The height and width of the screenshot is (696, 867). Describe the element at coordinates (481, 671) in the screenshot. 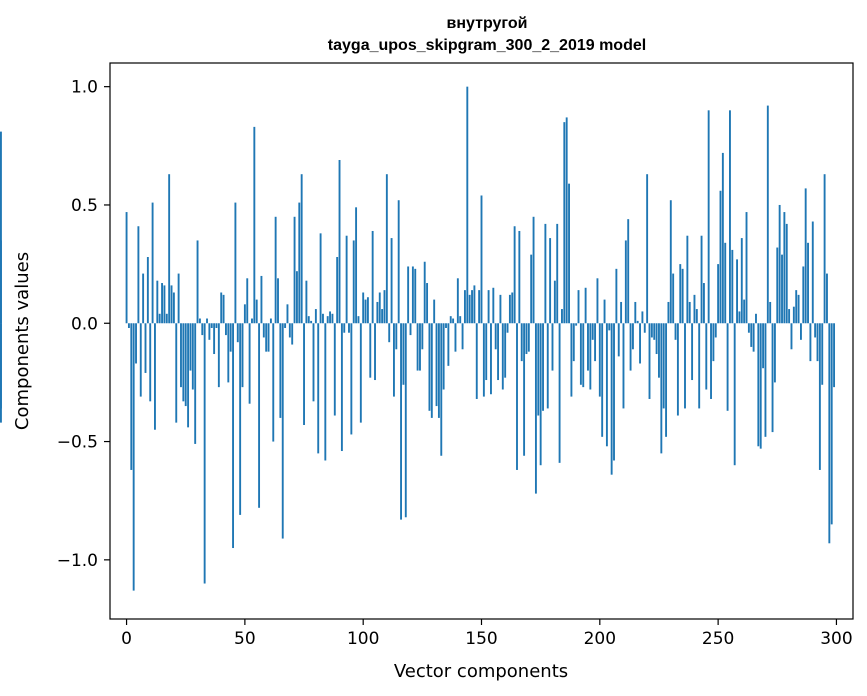

I see `x-axis-label: Vector components` at that location.